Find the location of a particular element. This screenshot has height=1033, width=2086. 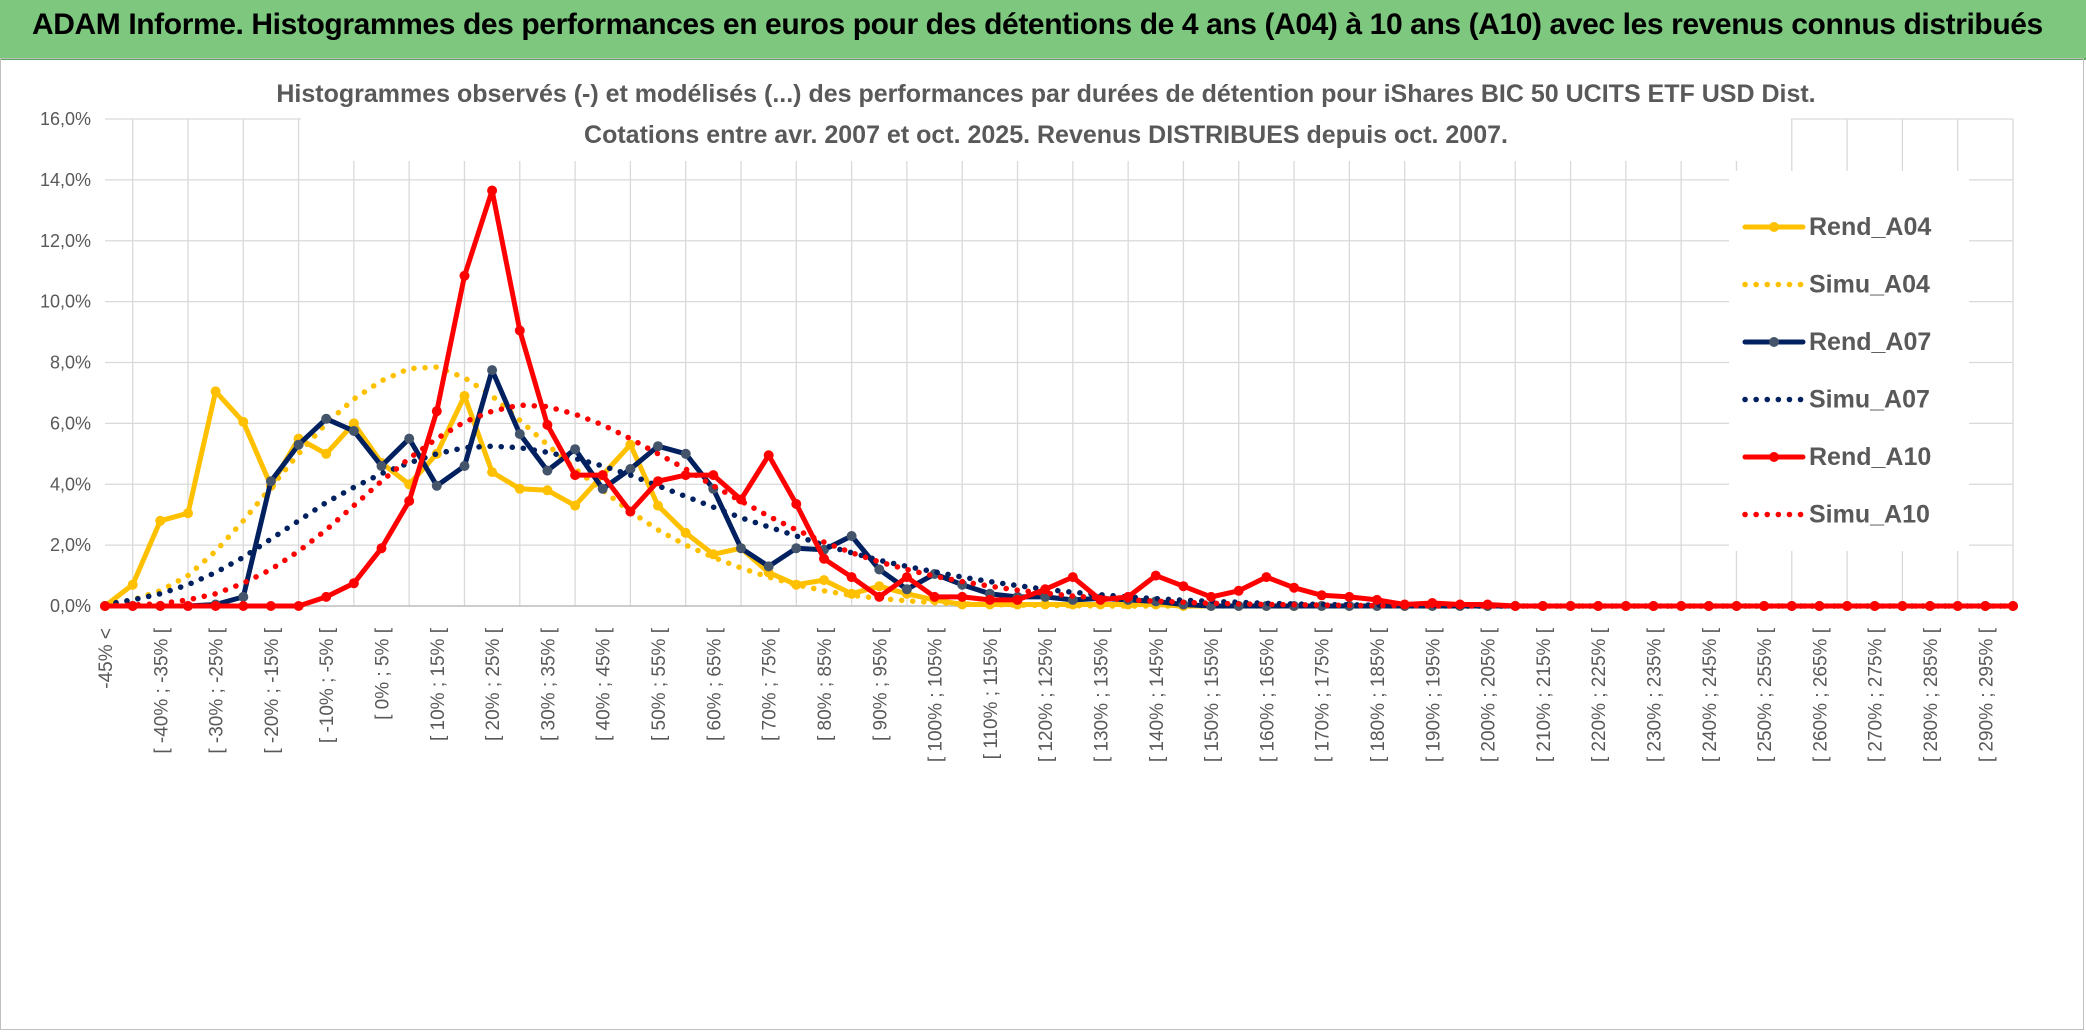

x-tick-label: [ 280% ; 285% [ is located at coordinates (1931, 694).